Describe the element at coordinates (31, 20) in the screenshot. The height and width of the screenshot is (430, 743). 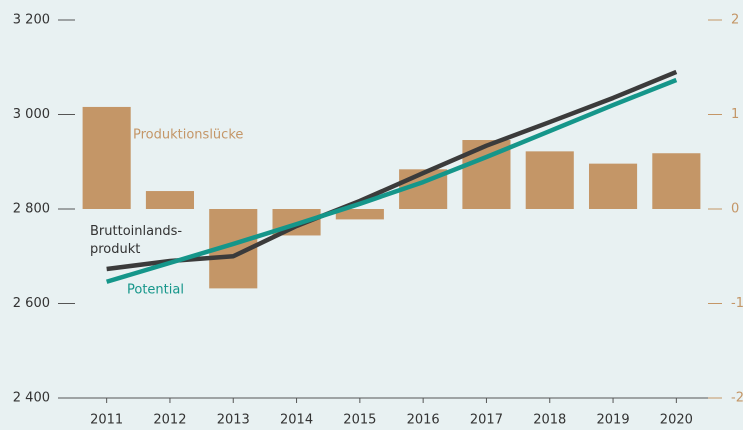
I see `y-tick-label: 3 200` at that location.